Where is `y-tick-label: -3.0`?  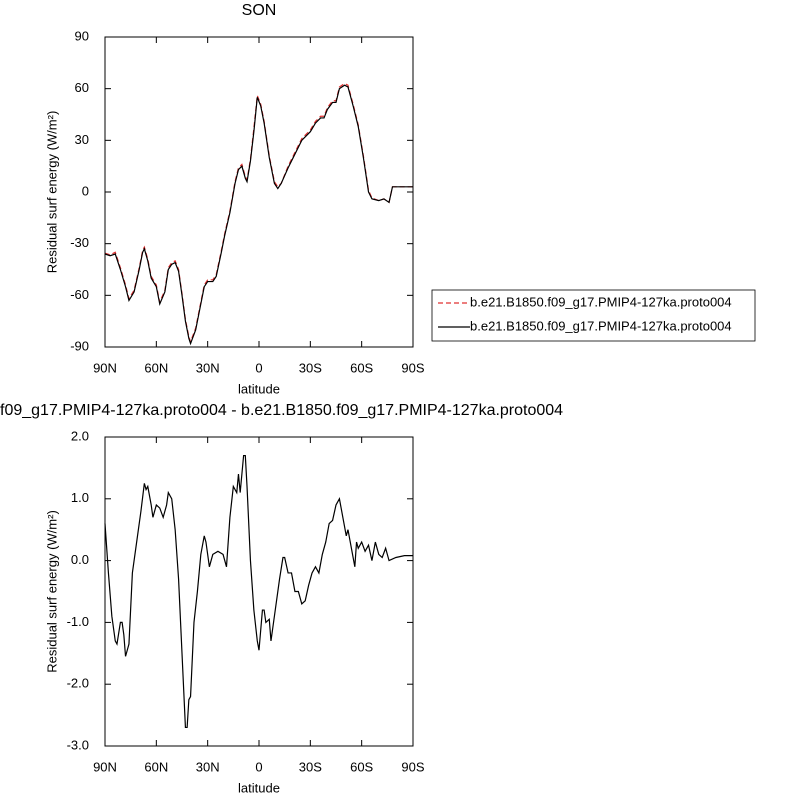
y-tick-label: -3.0 is located at coordinates (78, 744).